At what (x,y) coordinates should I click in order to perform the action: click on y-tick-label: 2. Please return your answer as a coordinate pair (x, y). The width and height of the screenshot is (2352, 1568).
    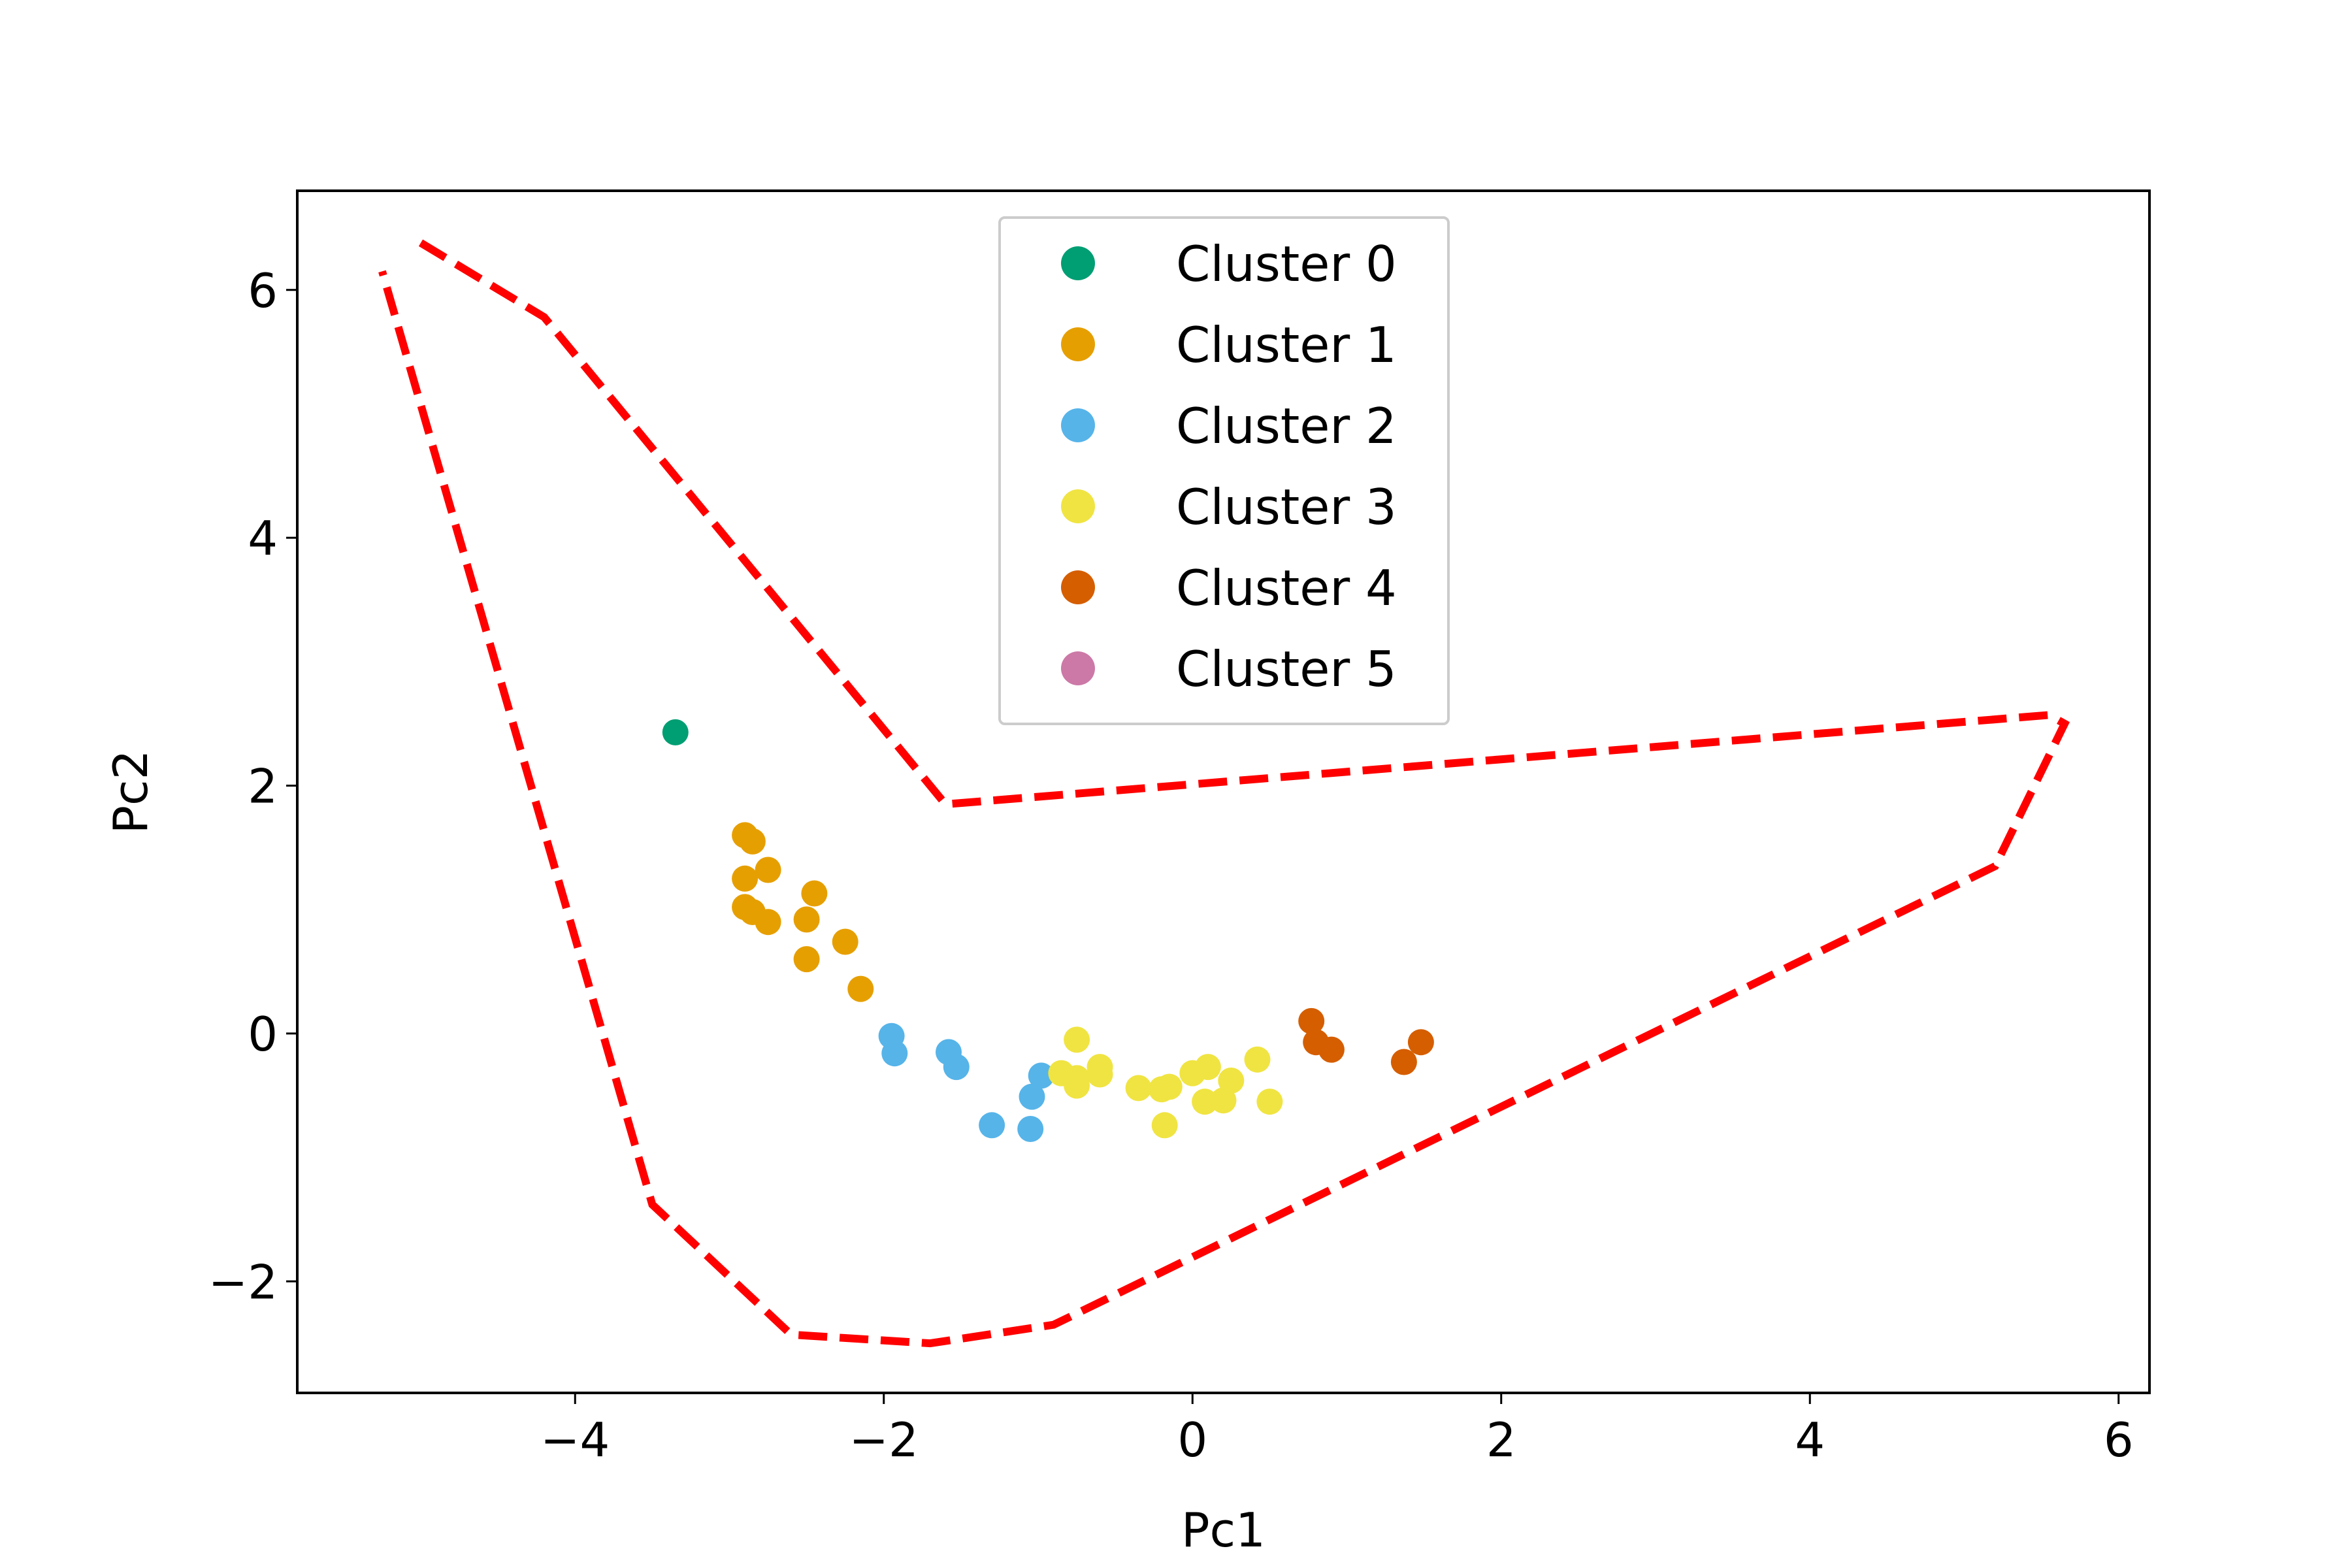
    Looking at the image, I should click on (263, 786).